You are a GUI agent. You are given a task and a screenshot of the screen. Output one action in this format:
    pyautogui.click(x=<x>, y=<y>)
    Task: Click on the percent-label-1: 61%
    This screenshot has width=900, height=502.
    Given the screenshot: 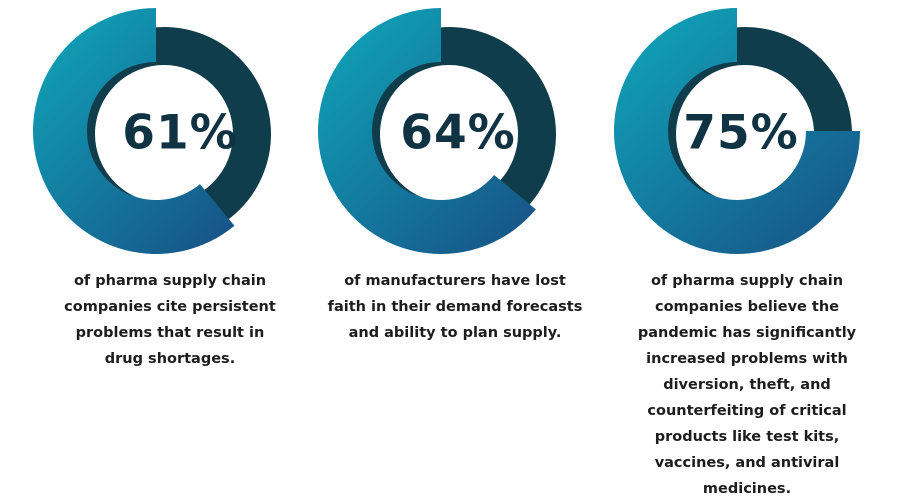 What is the action you would take?
    pyautogui.click(x=180, y=133)
    